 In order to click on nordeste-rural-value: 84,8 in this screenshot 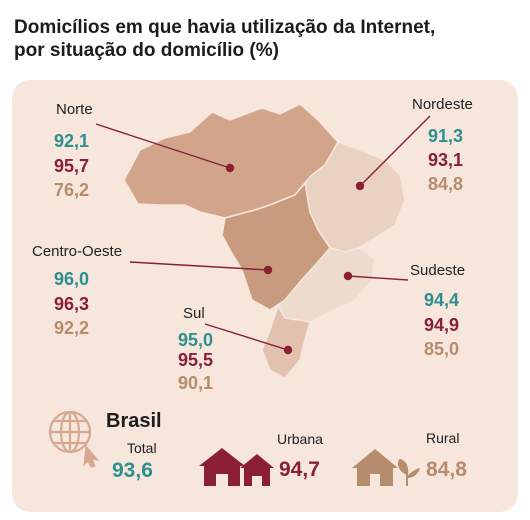, I will do `click(446, 184)`.